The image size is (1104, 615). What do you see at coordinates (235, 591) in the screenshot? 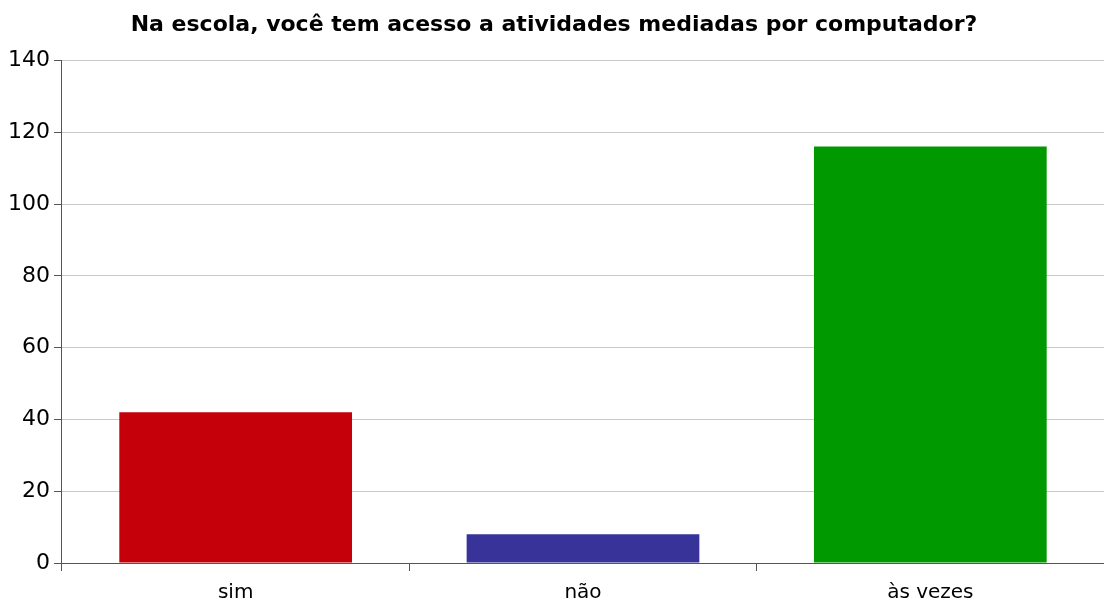
I see `x-tick-label: sim` at bounding box center [235, 591].